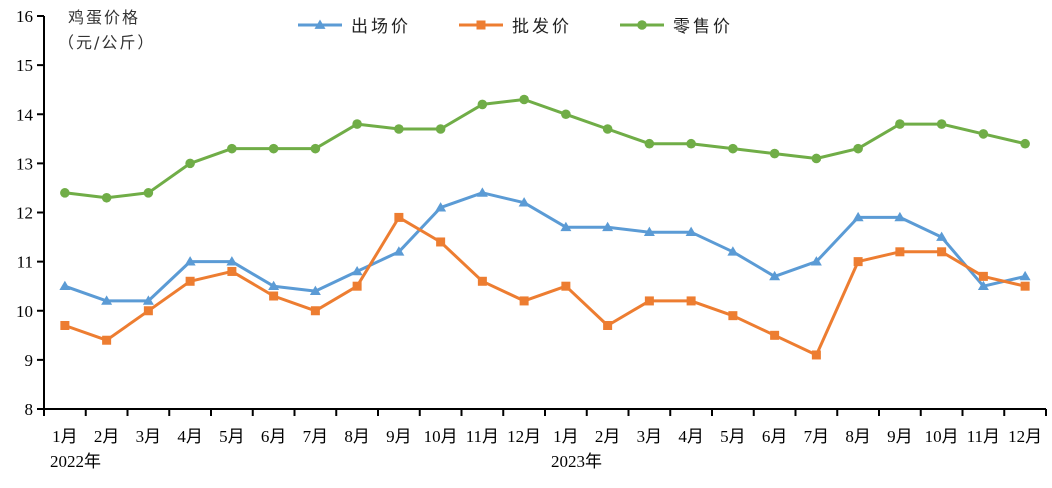  What do you see at coordinates (576, 461) in the screenshot?
I see `year-label: 2023年` at bounding box center [576, 461].